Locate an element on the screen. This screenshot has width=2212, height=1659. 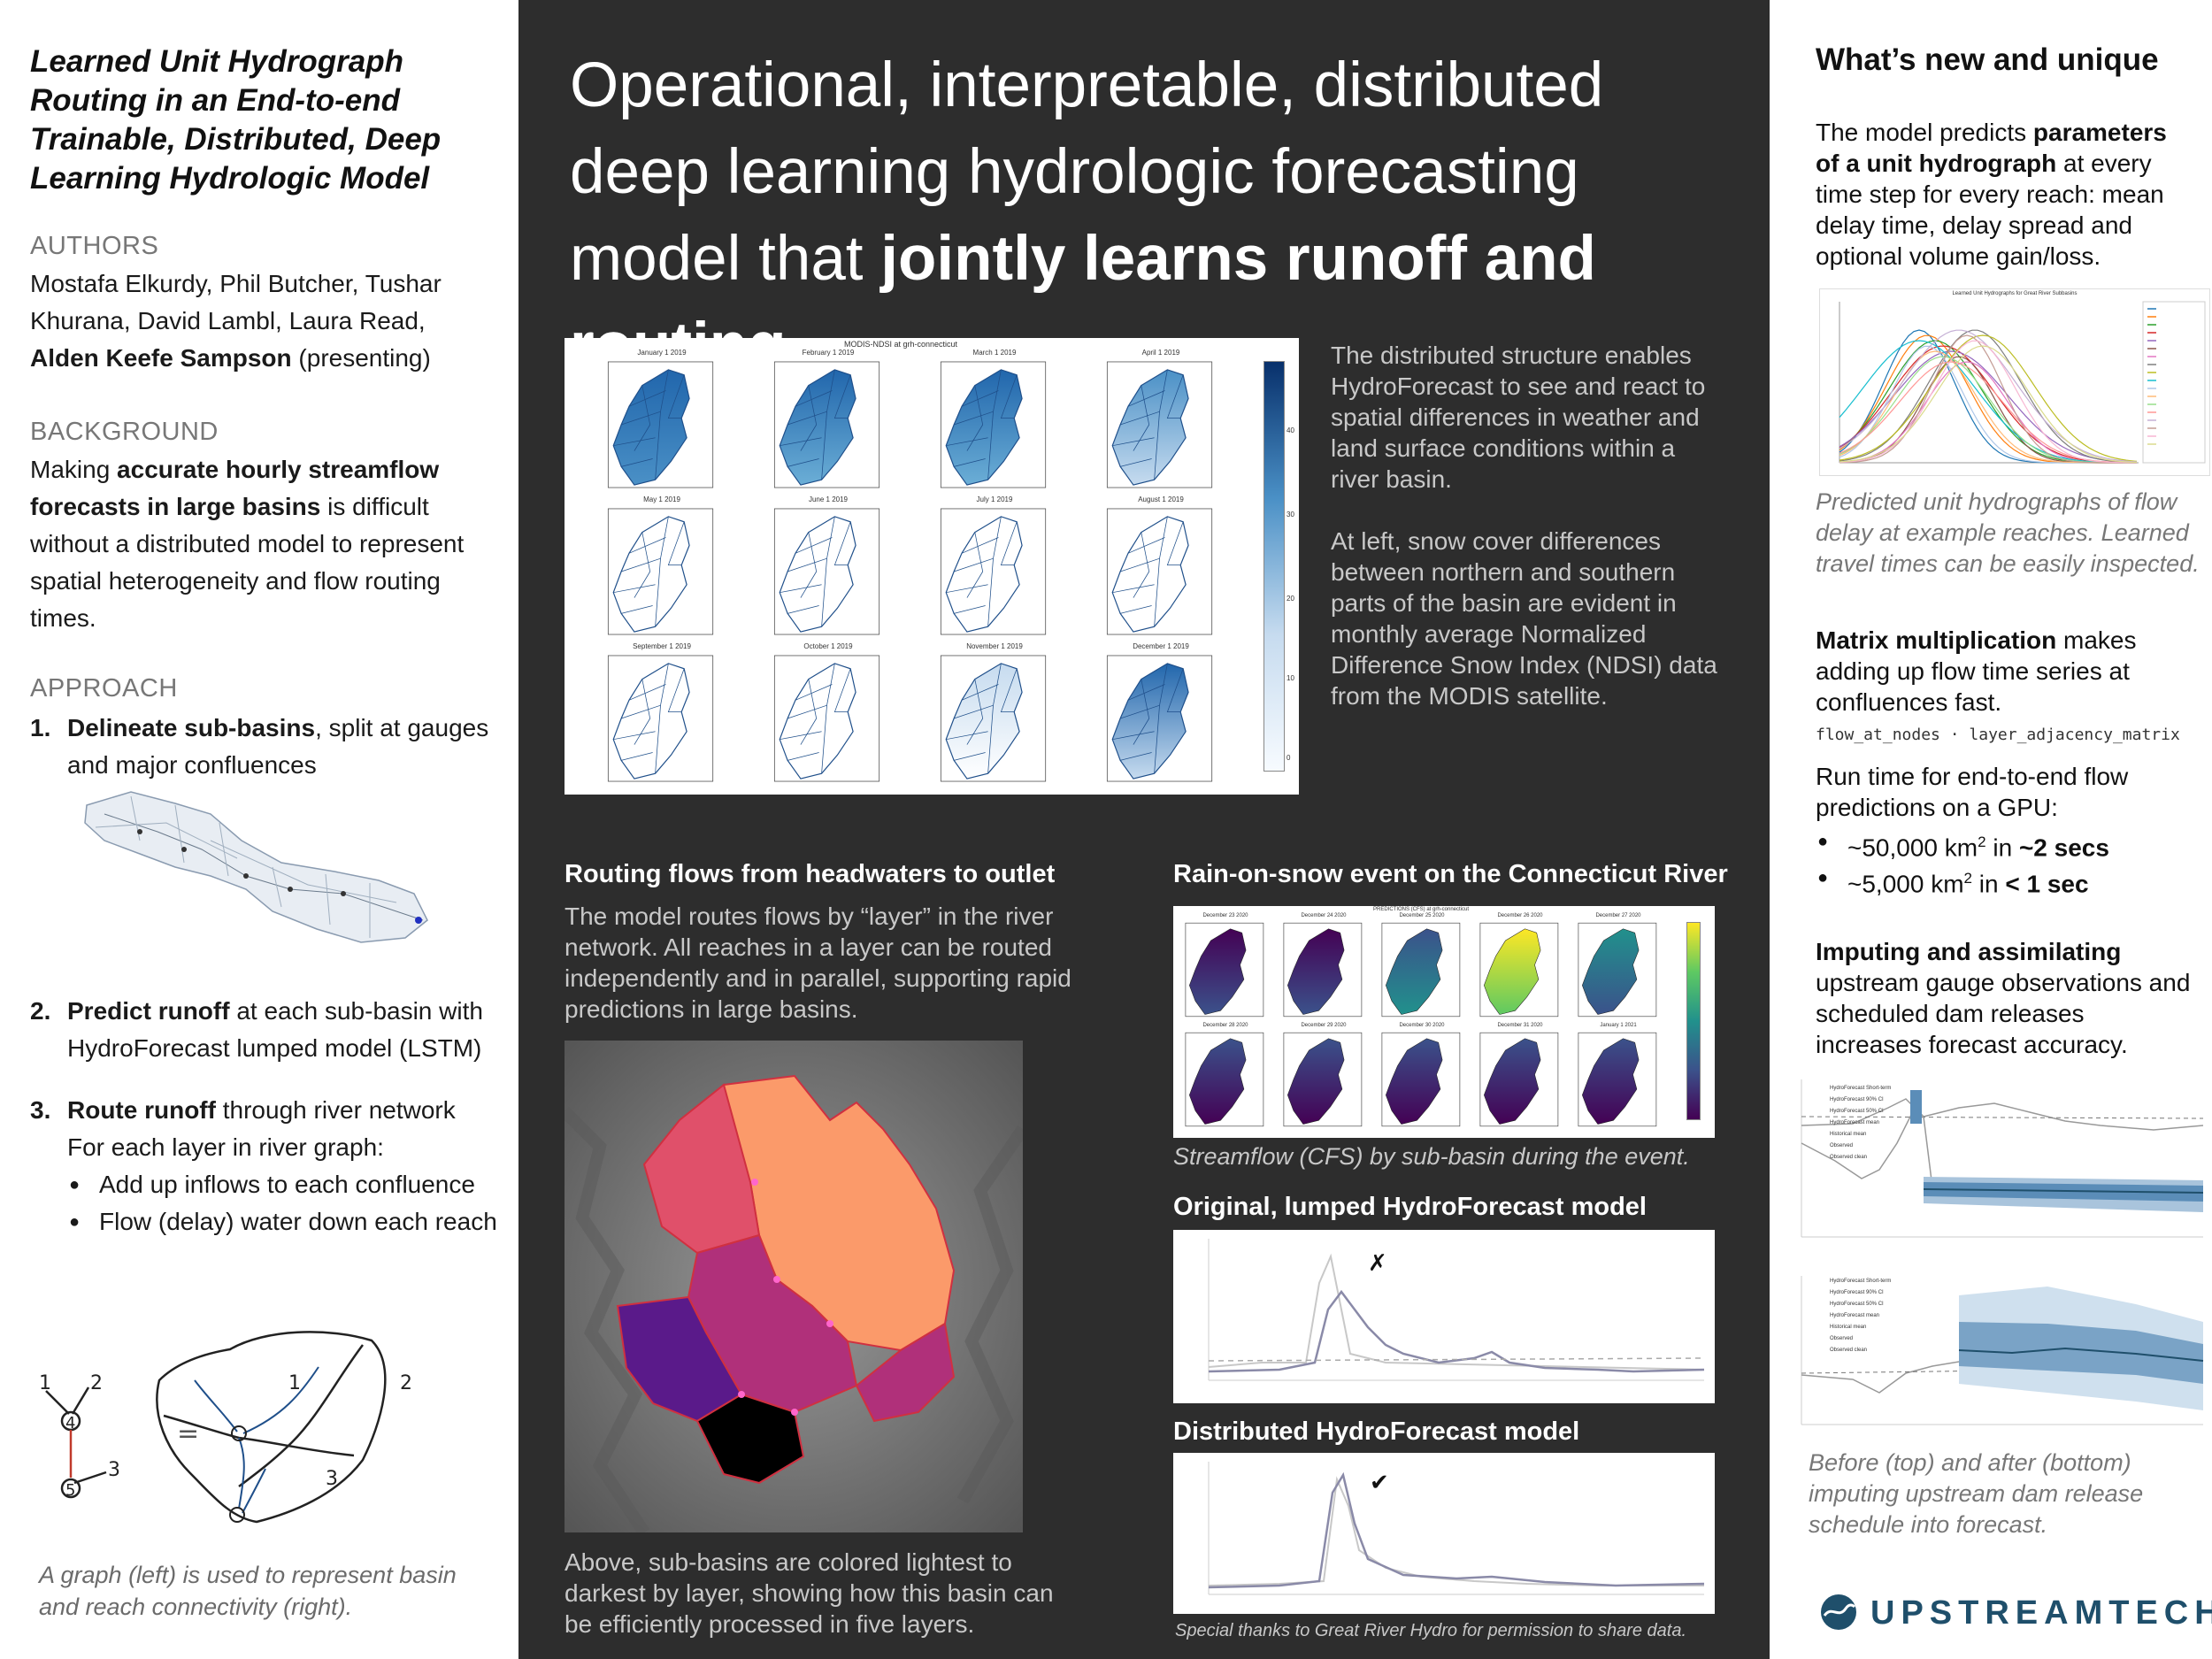
runtime-2-mid: in is located at coordinates (1989, 884).